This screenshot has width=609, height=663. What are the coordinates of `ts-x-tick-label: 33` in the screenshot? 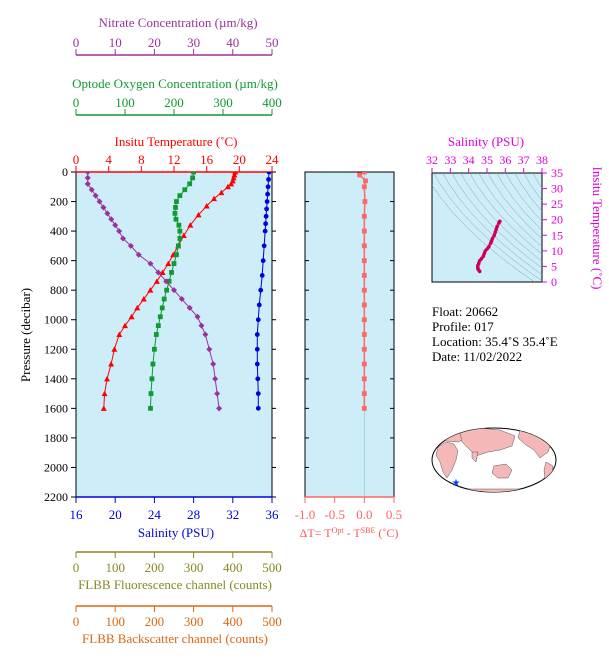 It's located at (450, 160).